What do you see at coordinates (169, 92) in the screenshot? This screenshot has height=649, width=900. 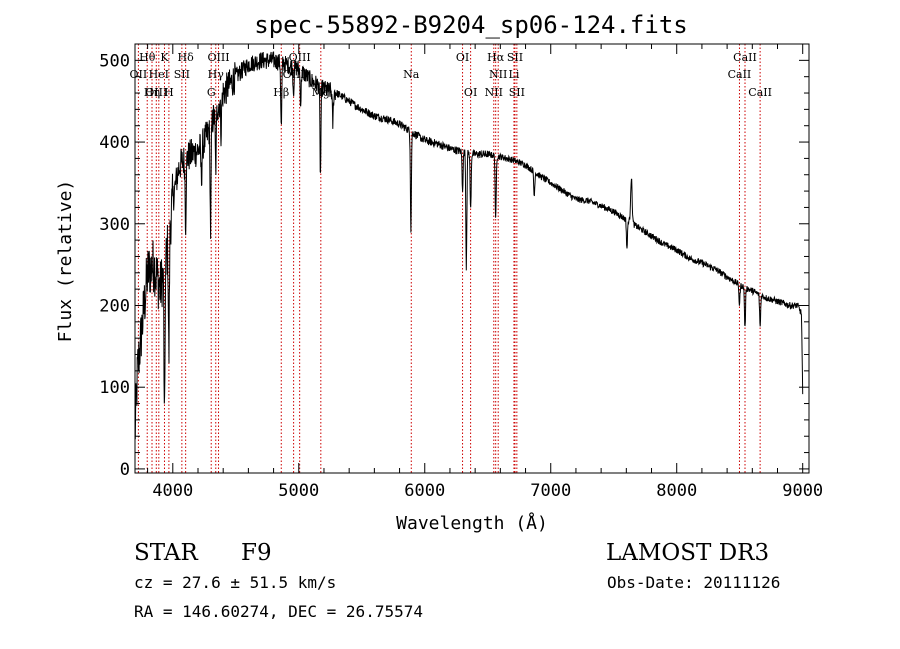 I see `line-label: H` at bounding box center [169, 92].